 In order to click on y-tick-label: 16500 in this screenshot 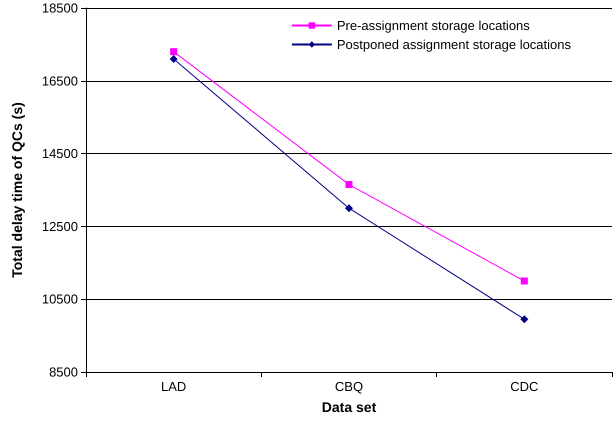, I will do `click(60, 80)`.